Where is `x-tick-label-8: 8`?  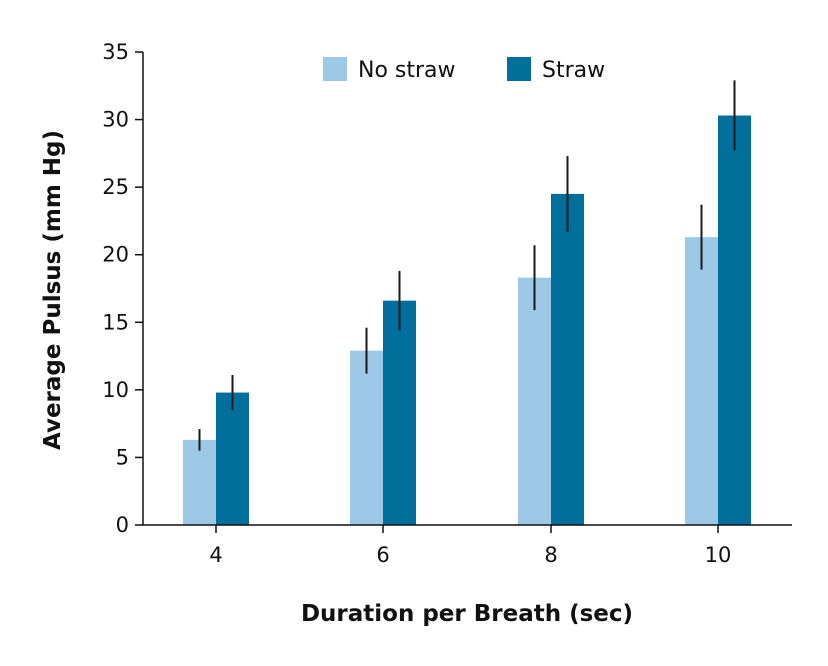 x-tick-label-8: 8 is located at coordinates (550, 555).